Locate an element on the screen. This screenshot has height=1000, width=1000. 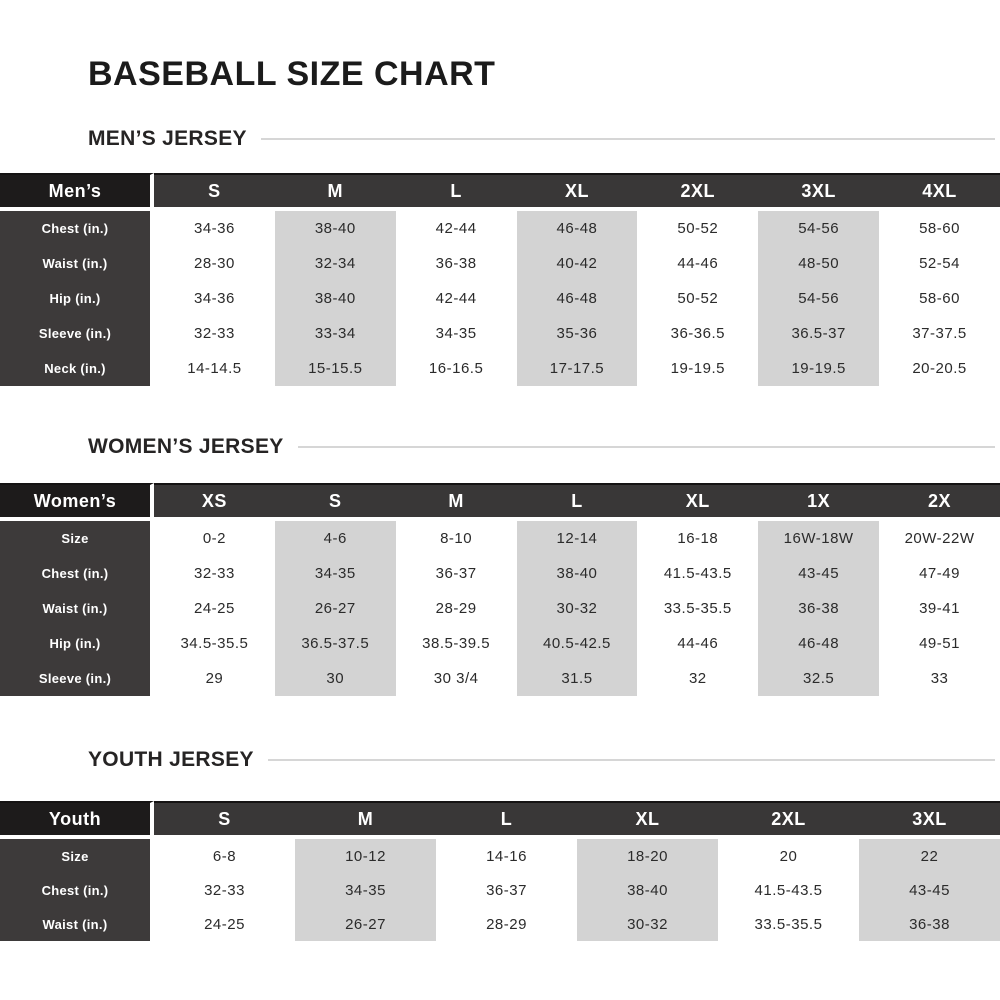
table-corner-header: Youth is located at coordinates (77, 820).